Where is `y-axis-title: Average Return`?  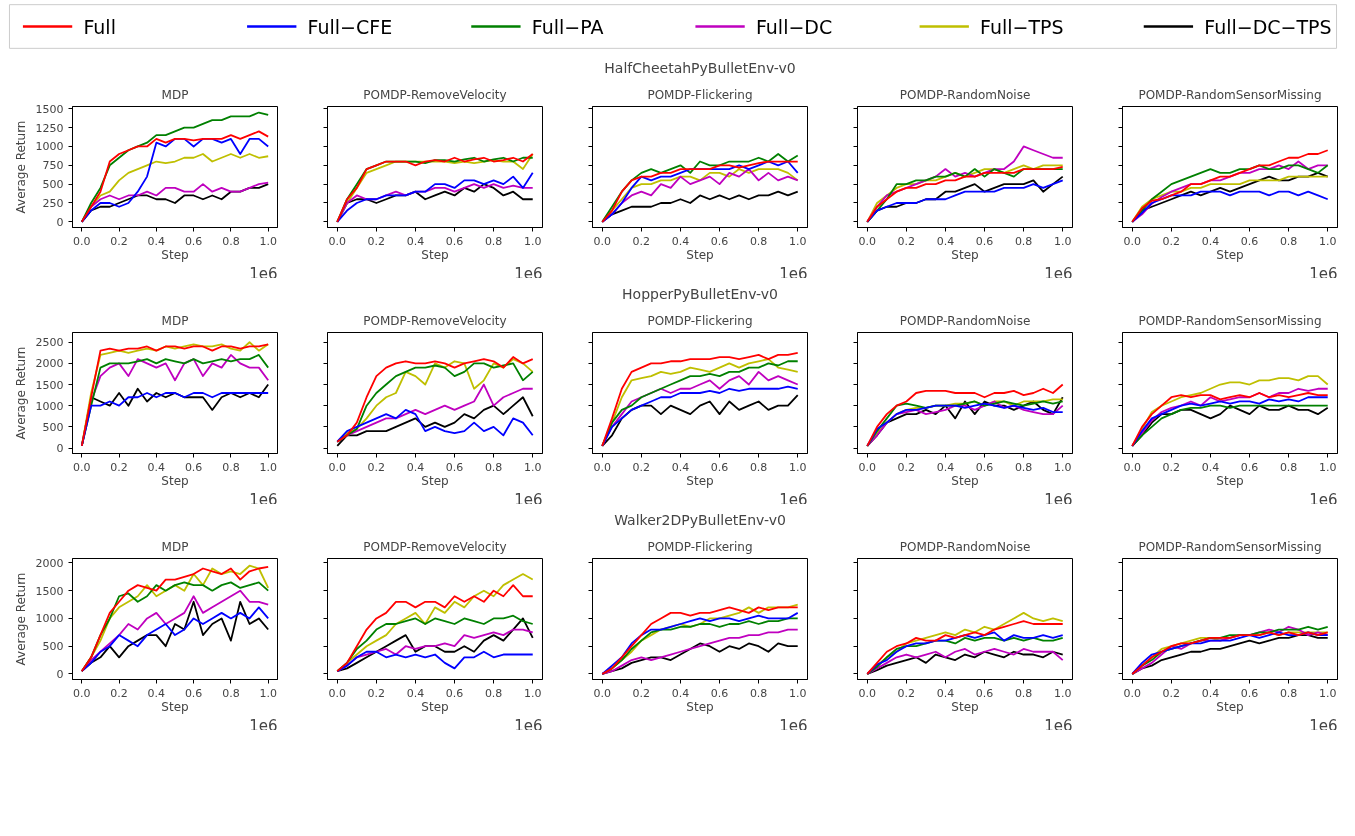
y-axis-title: Average Return is located at coordinates (20, 393).